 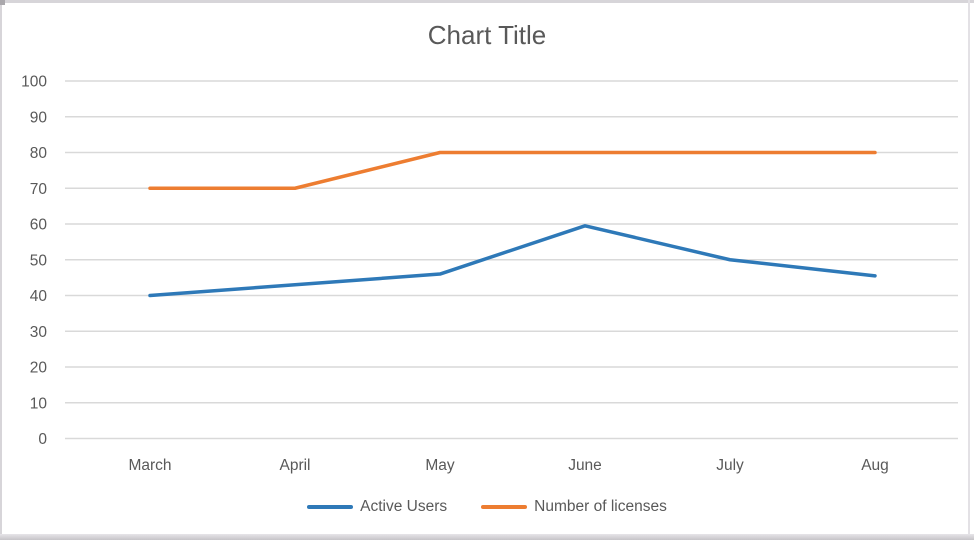 I want to click on window-border-right, so click(x=969, y=267).